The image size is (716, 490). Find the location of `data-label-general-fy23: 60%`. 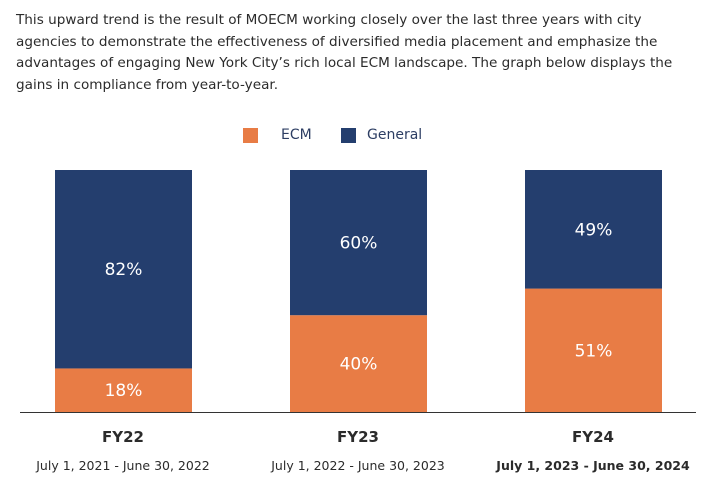

data-label-general-fy23: 60% is located at coordinates (359, 244).